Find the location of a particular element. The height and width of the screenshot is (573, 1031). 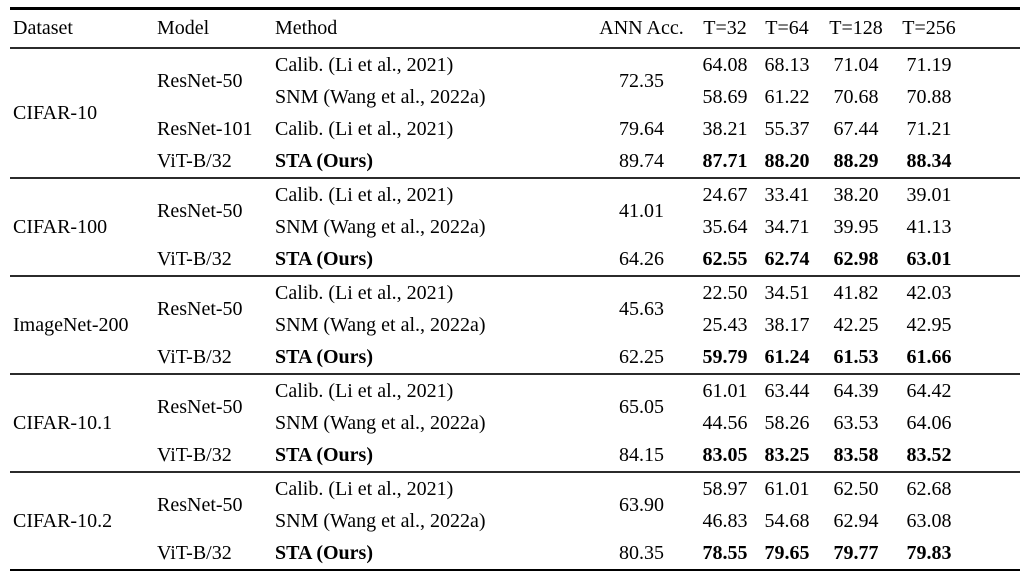

t-value-cell: 42.95 is located at coordinates (929, 324).